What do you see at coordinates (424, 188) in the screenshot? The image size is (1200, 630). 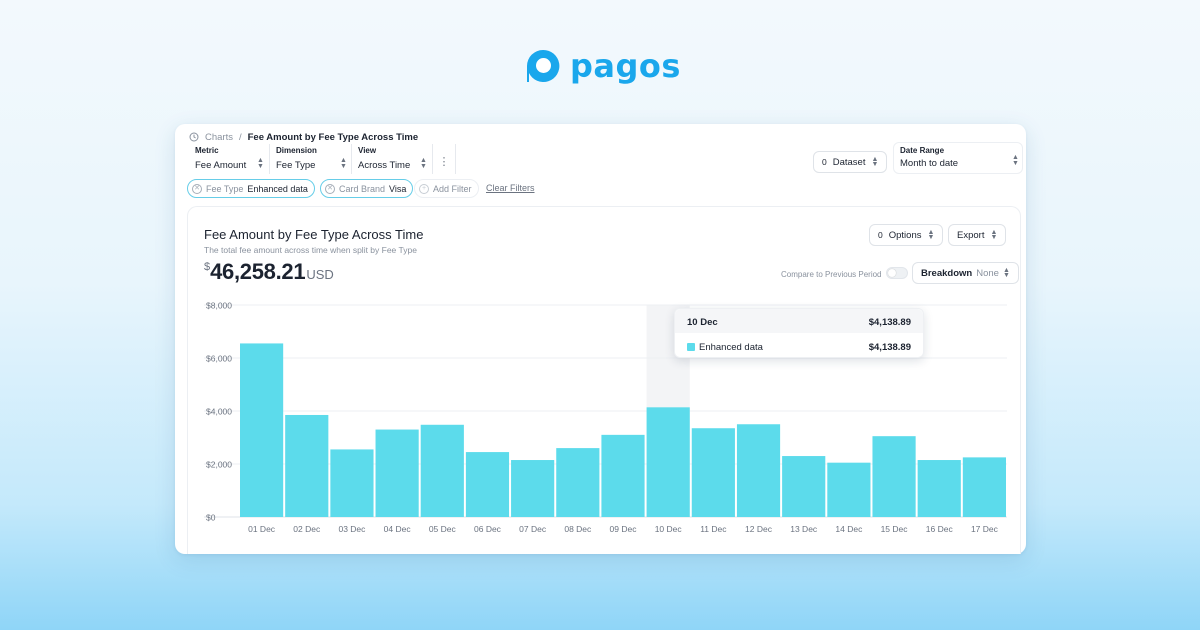 I see `plus-icon: +` at bounding box center [424, 188].